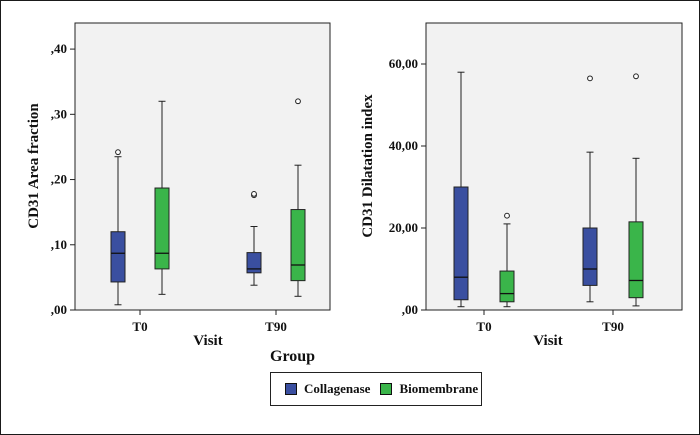  What do you see at coordinates (293, 356) in the screenshot?
I see `legend-title: Group` at bounding box center [293, 356].